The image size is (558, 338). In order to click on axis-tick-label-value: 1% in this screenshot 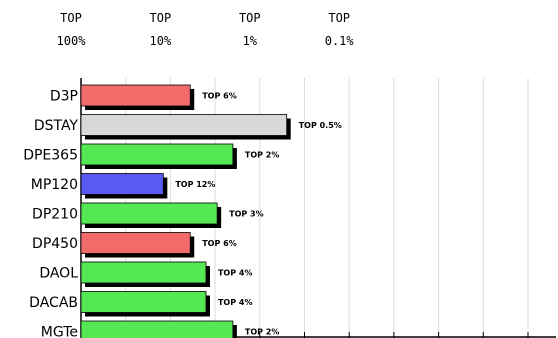, I will do `click(250, 41)`.